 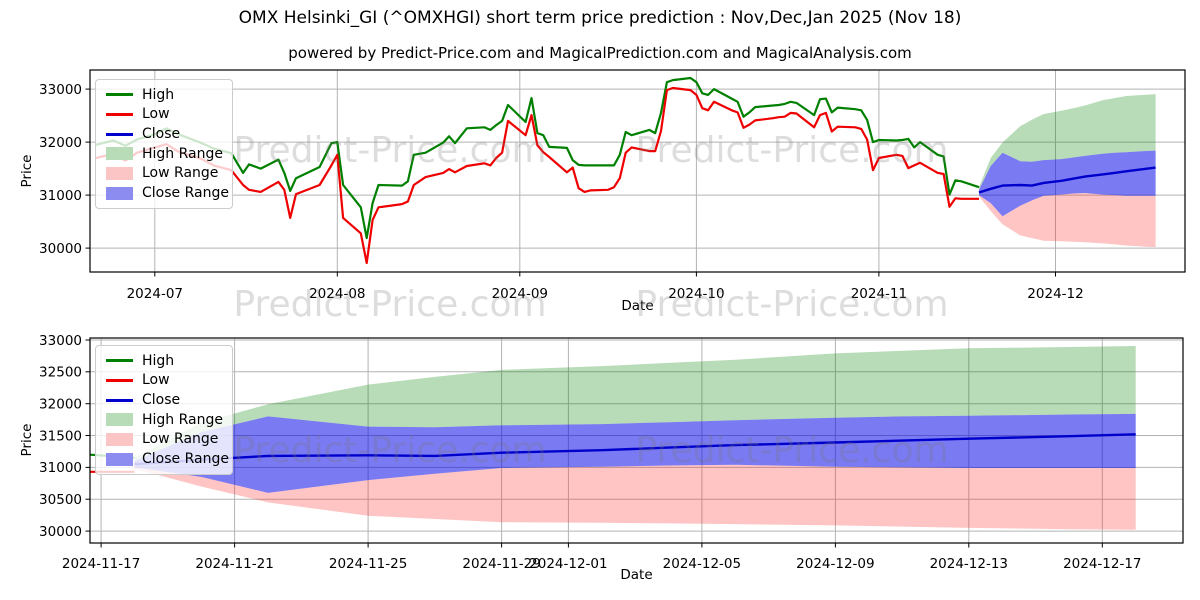 I want to click on x-tick-label: 2024-12-13, so click(x=969, y=564).